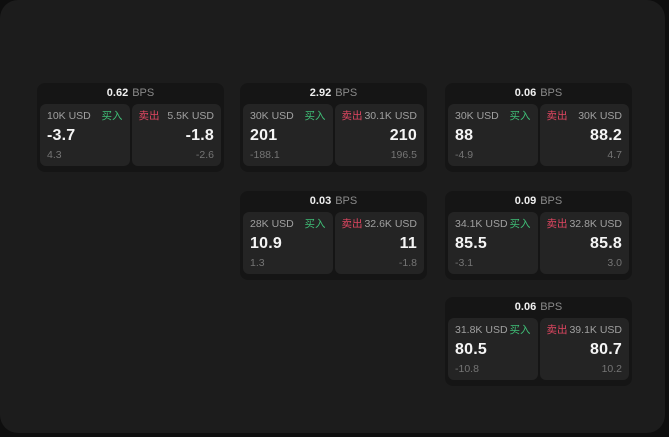 This screenshot has width=669, height=437. I want to click on buy-quote-tile: 31.8K USD 买入 80.5 -10.8, so click(493, 349).